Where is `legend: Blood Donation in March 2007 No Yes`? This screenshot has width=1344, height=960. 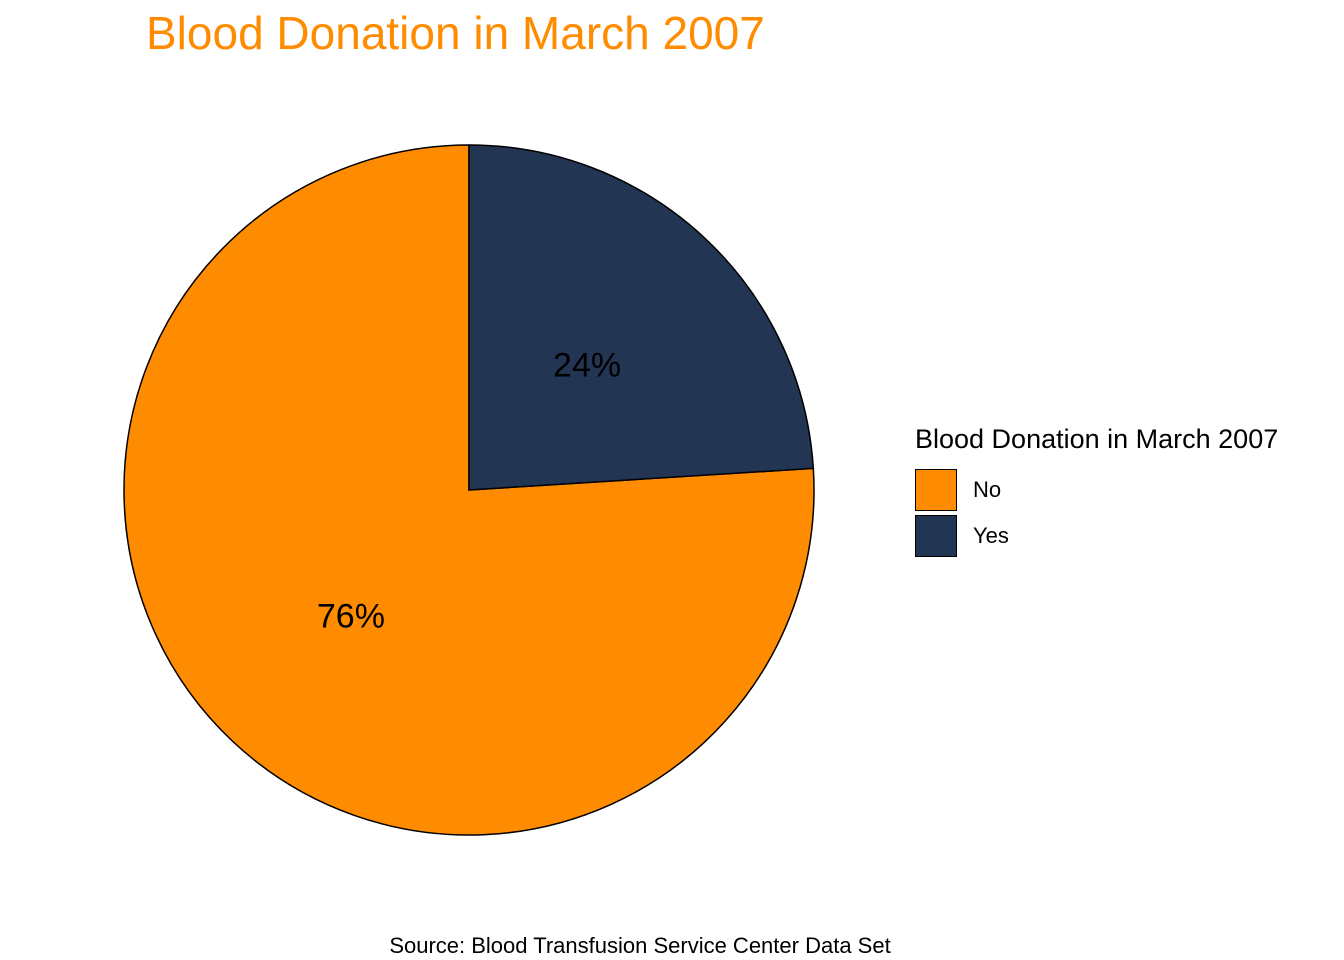 legend: Blood Donation in March 2007 No Yes is located at coordinates (1096, 491).